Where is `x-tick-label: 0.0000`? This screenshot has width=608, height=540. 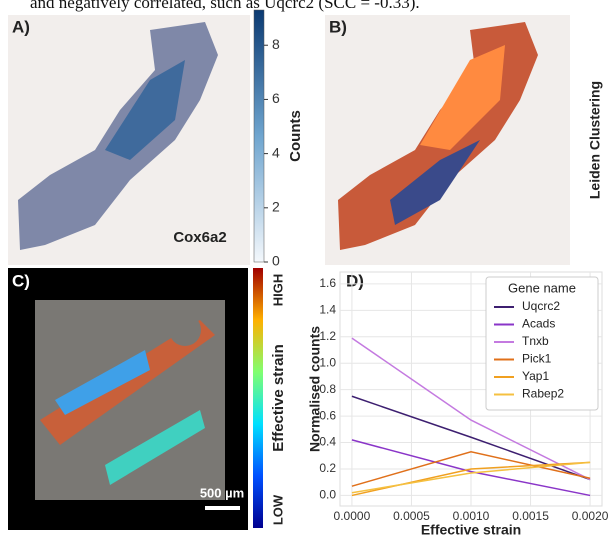
x-tick-label: 0.0000 is located at coordinates (352, 516).